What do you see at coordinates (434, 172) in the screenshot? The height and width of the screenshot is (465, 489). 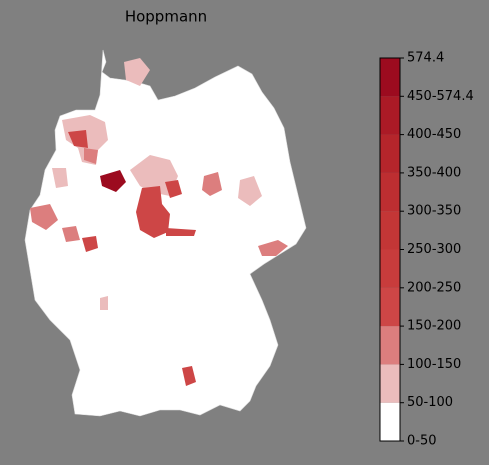 I see `colorbar-label: 350-400` at bounding box center [434, 172].